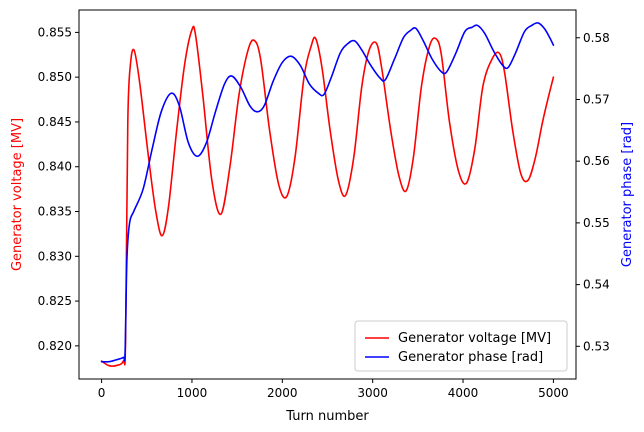 This screenshot has height=432, width=644. I want to click on y-right-tick-label: 0.54, so click(596, 285).